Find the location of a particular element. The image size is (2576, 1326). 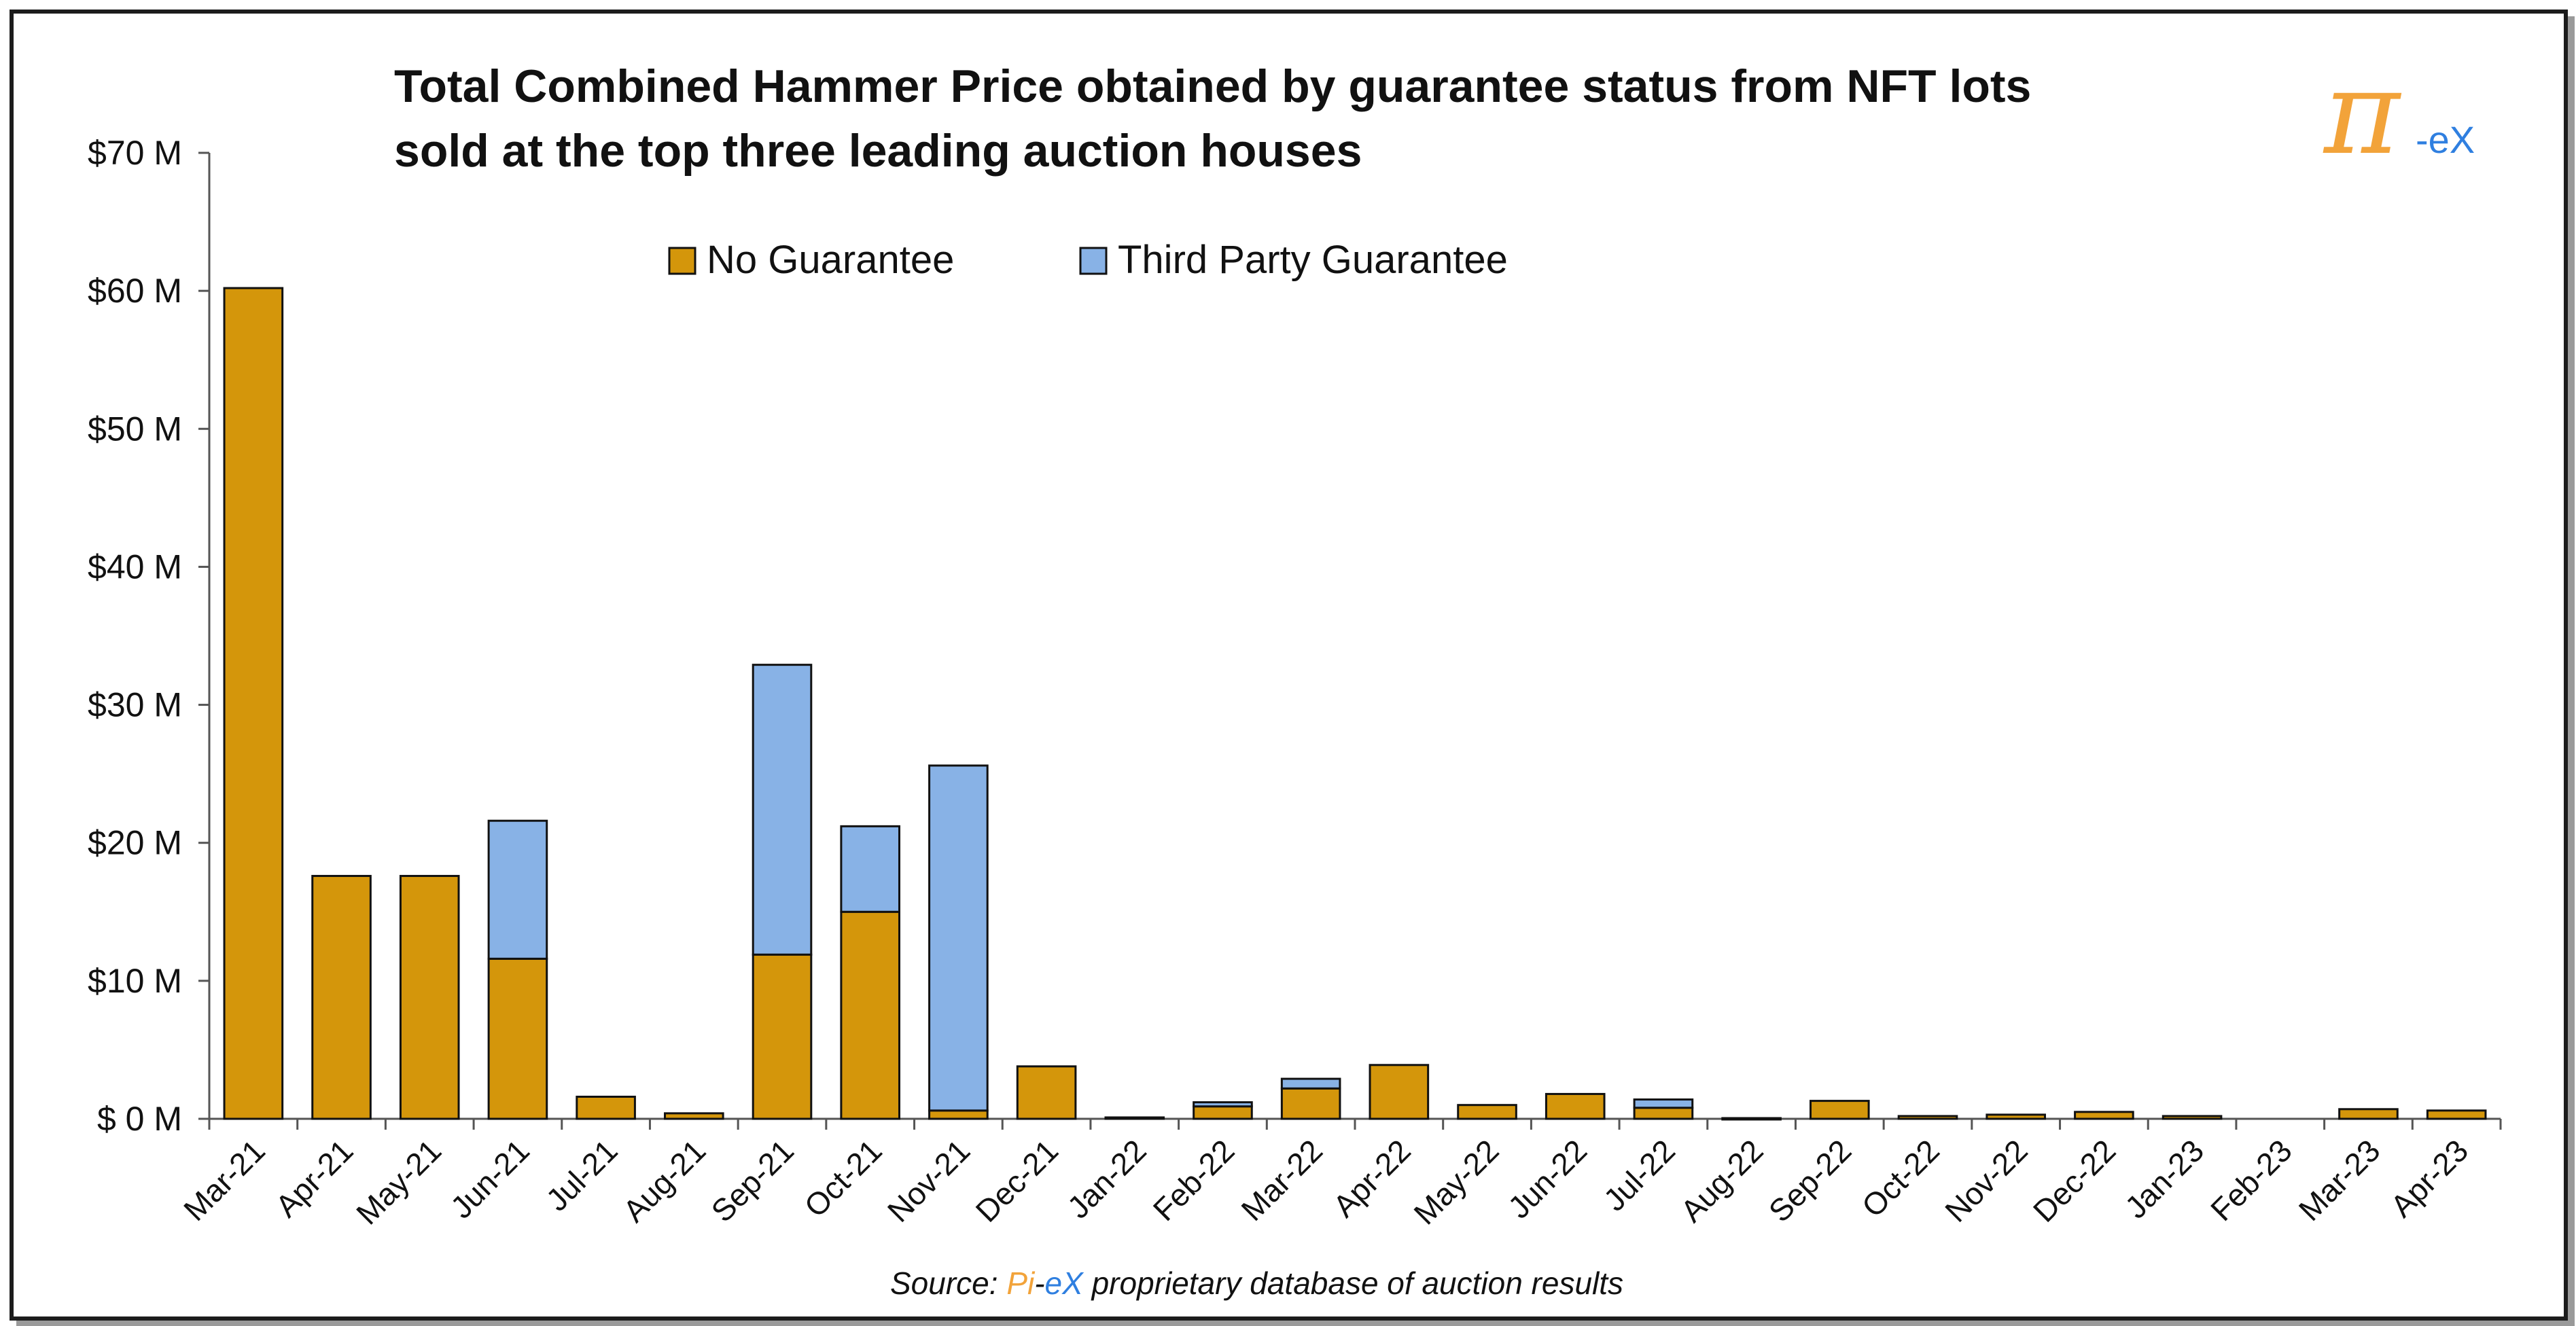

x-tick-label: Jun-21 is located at coordinates (490, 1178).